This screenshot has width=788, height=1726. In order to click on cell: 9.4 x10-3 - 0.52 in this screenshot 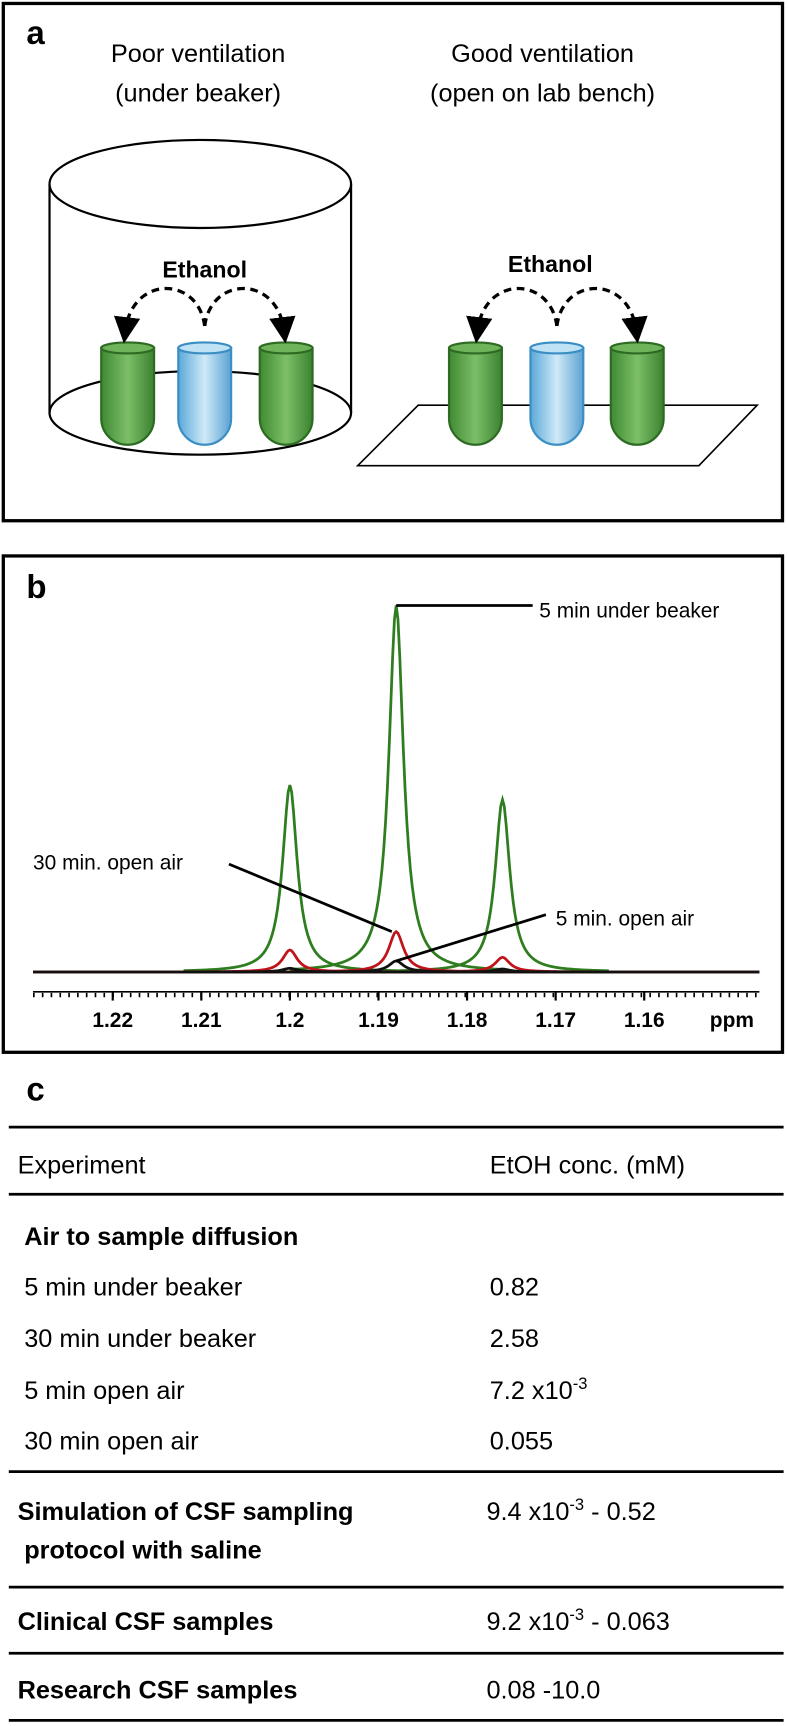, I will do `click(570, 1511)`.